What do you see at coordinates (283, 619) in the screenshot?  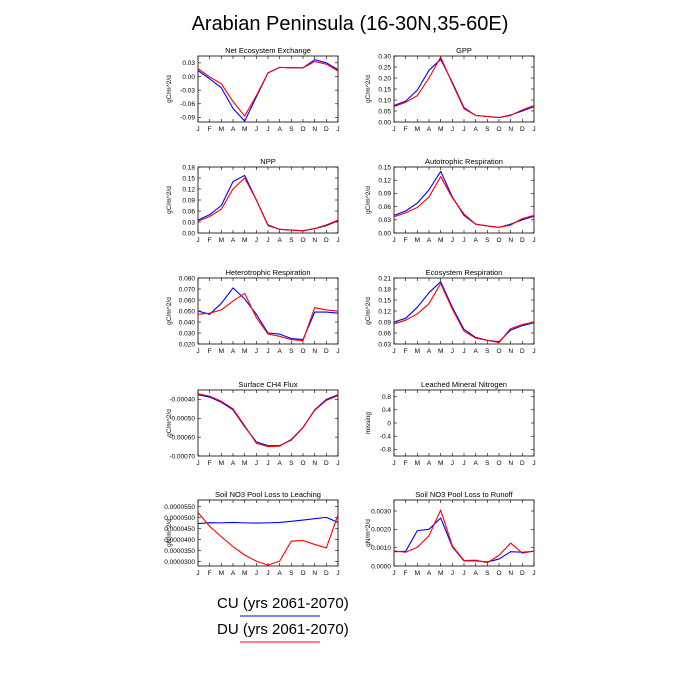 I see `legend: CU (yrs 2061-2070) DU (yrs 2061-2070)` at bounding box center [283, 619].